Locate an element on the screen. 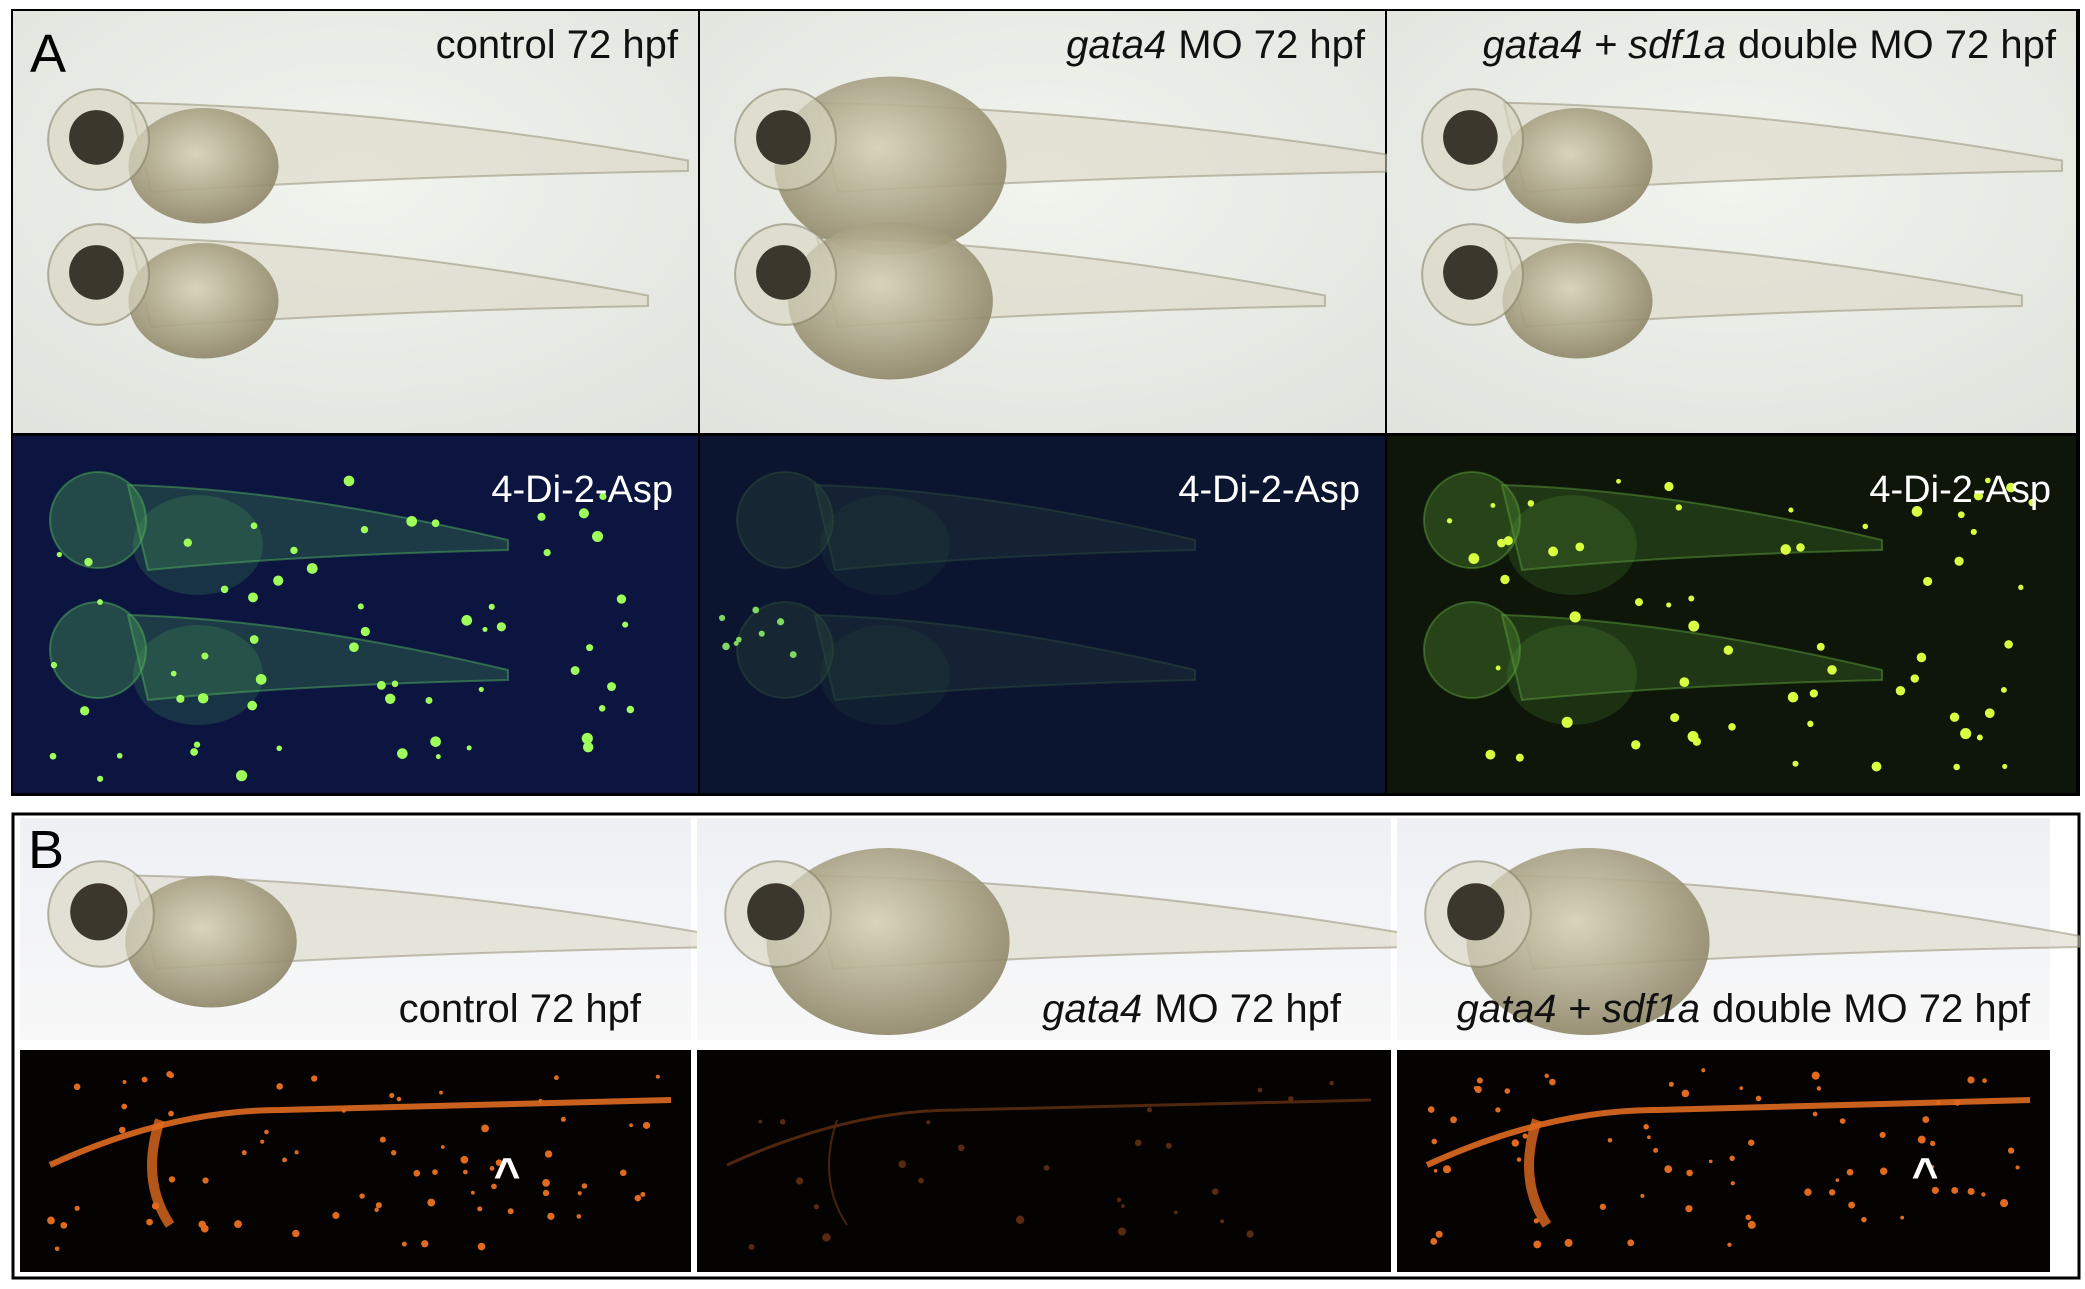 Image resolution: width=2085 pixels, height=1289 pixels. fish-eye is located at coordinates (96, 137).